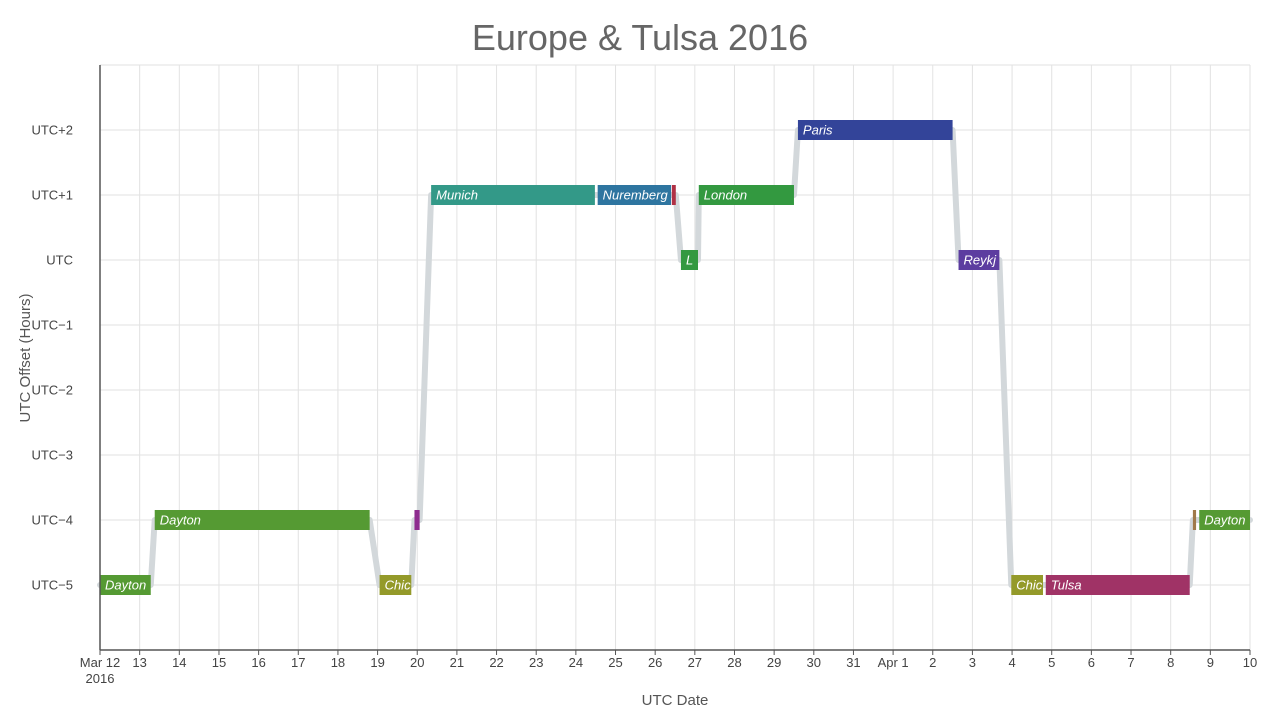  Describe the element at coordinates (258, 662) in the screenshot. I see `x-tick-label: 16` at that location.